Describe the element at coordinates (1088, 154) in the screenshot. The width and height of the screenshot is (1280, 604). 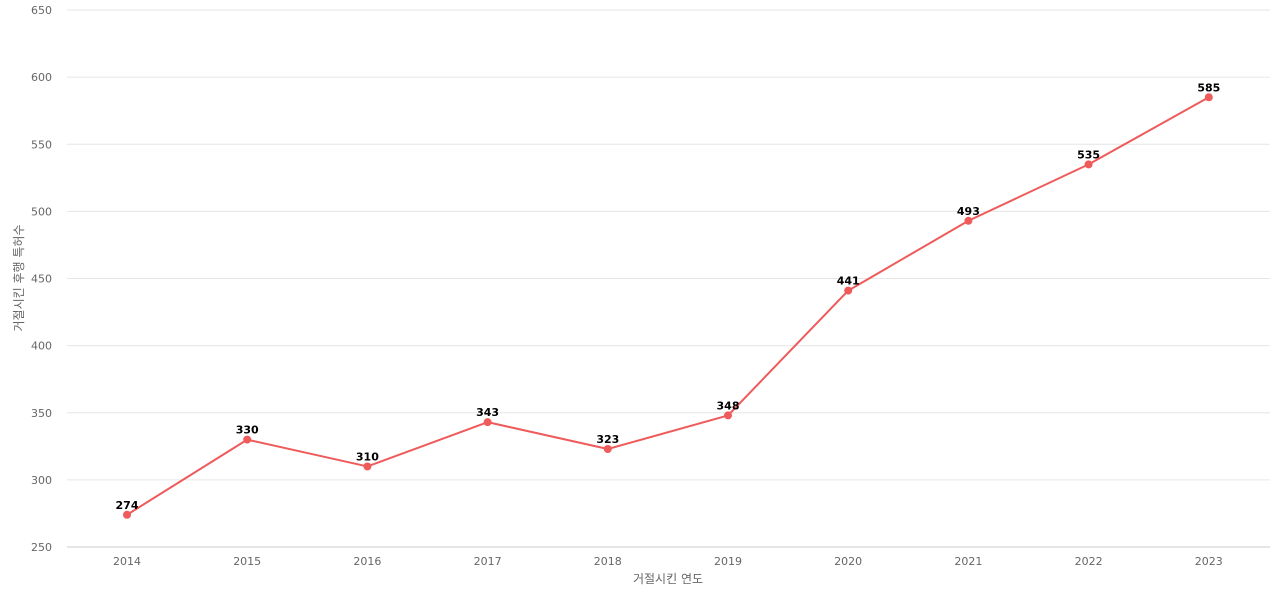
I see `data-label: 535` at that location.